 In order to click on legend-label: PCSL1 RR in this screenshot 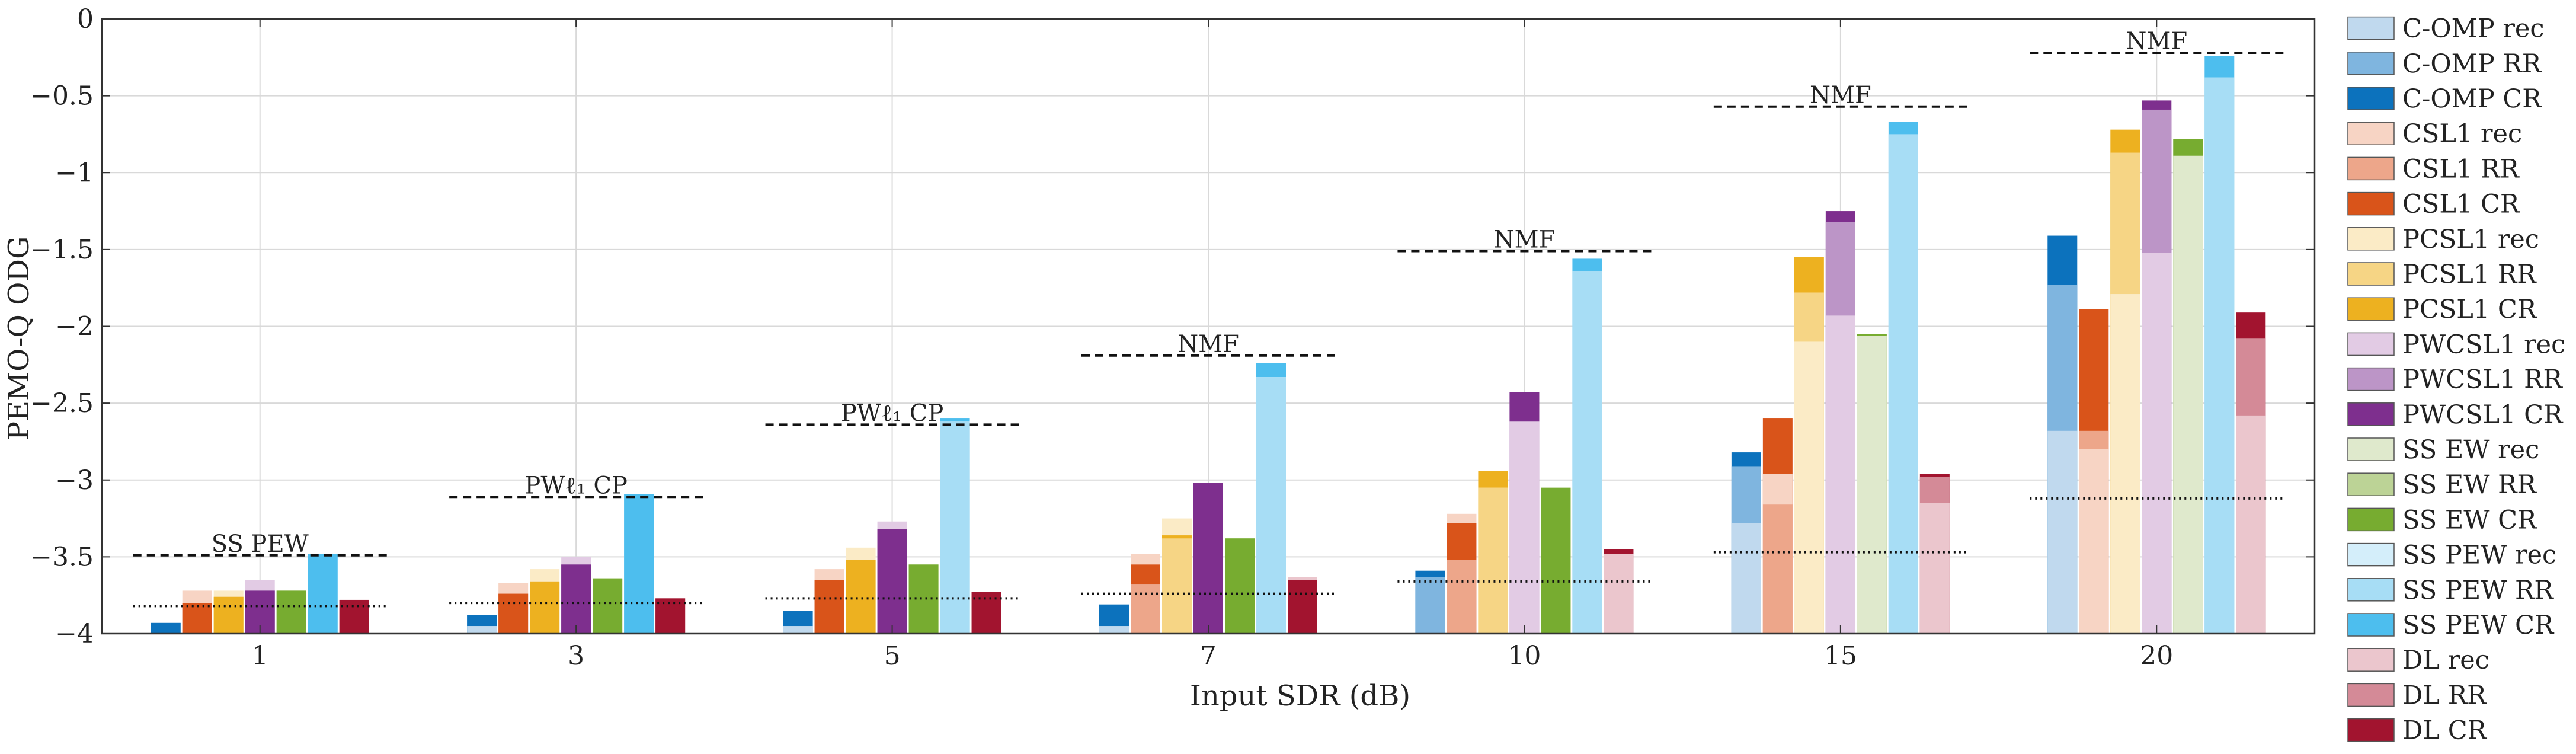, I will do `click(2469, 274)`.